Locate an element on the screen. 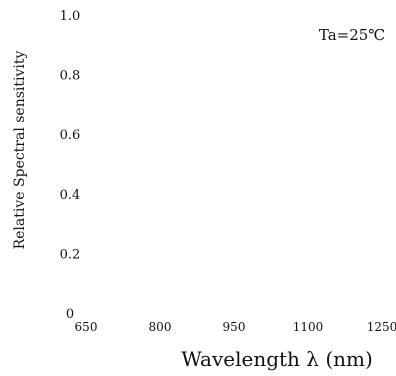 The height and width of the screenshot is (376, 396). y-axis-ticks: 0 0.2 0.4 0.6 0.8 1.0 is located at coordinates (70, 165).